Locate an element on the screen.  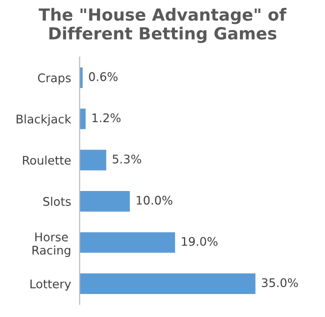
data-label: 5.3% is located at coordinates (127, 159).